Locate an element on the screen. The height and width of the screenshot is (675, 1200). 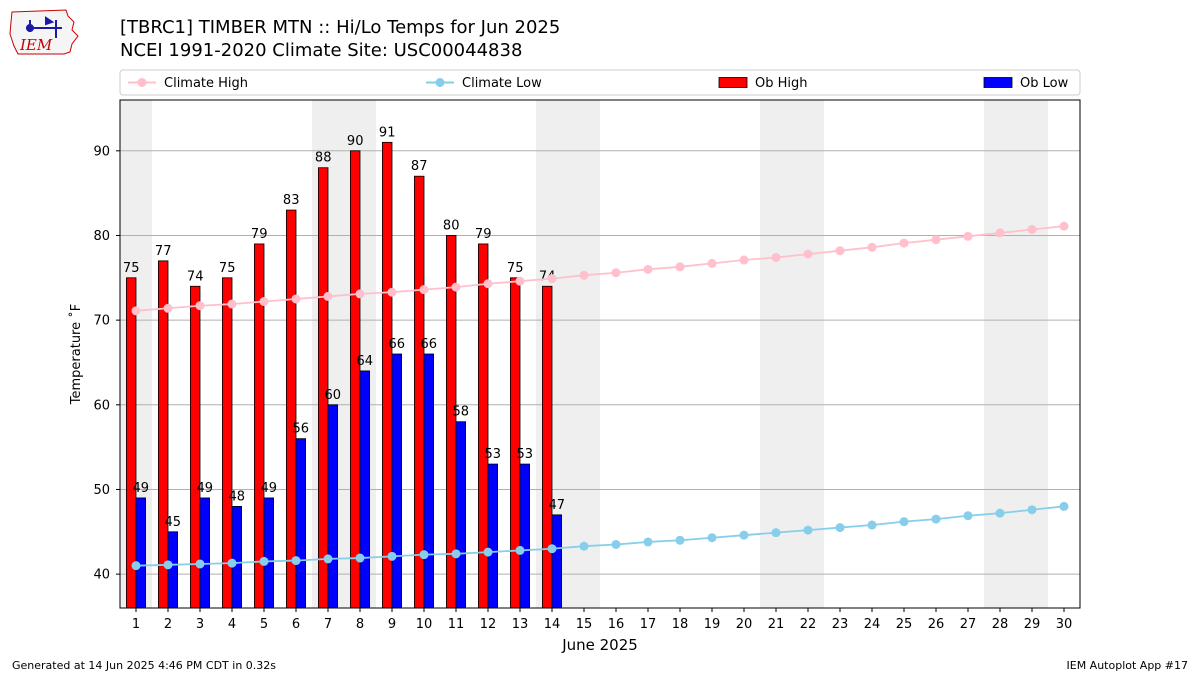
ob-high-label: 83 is located at coordinates (291, 200).